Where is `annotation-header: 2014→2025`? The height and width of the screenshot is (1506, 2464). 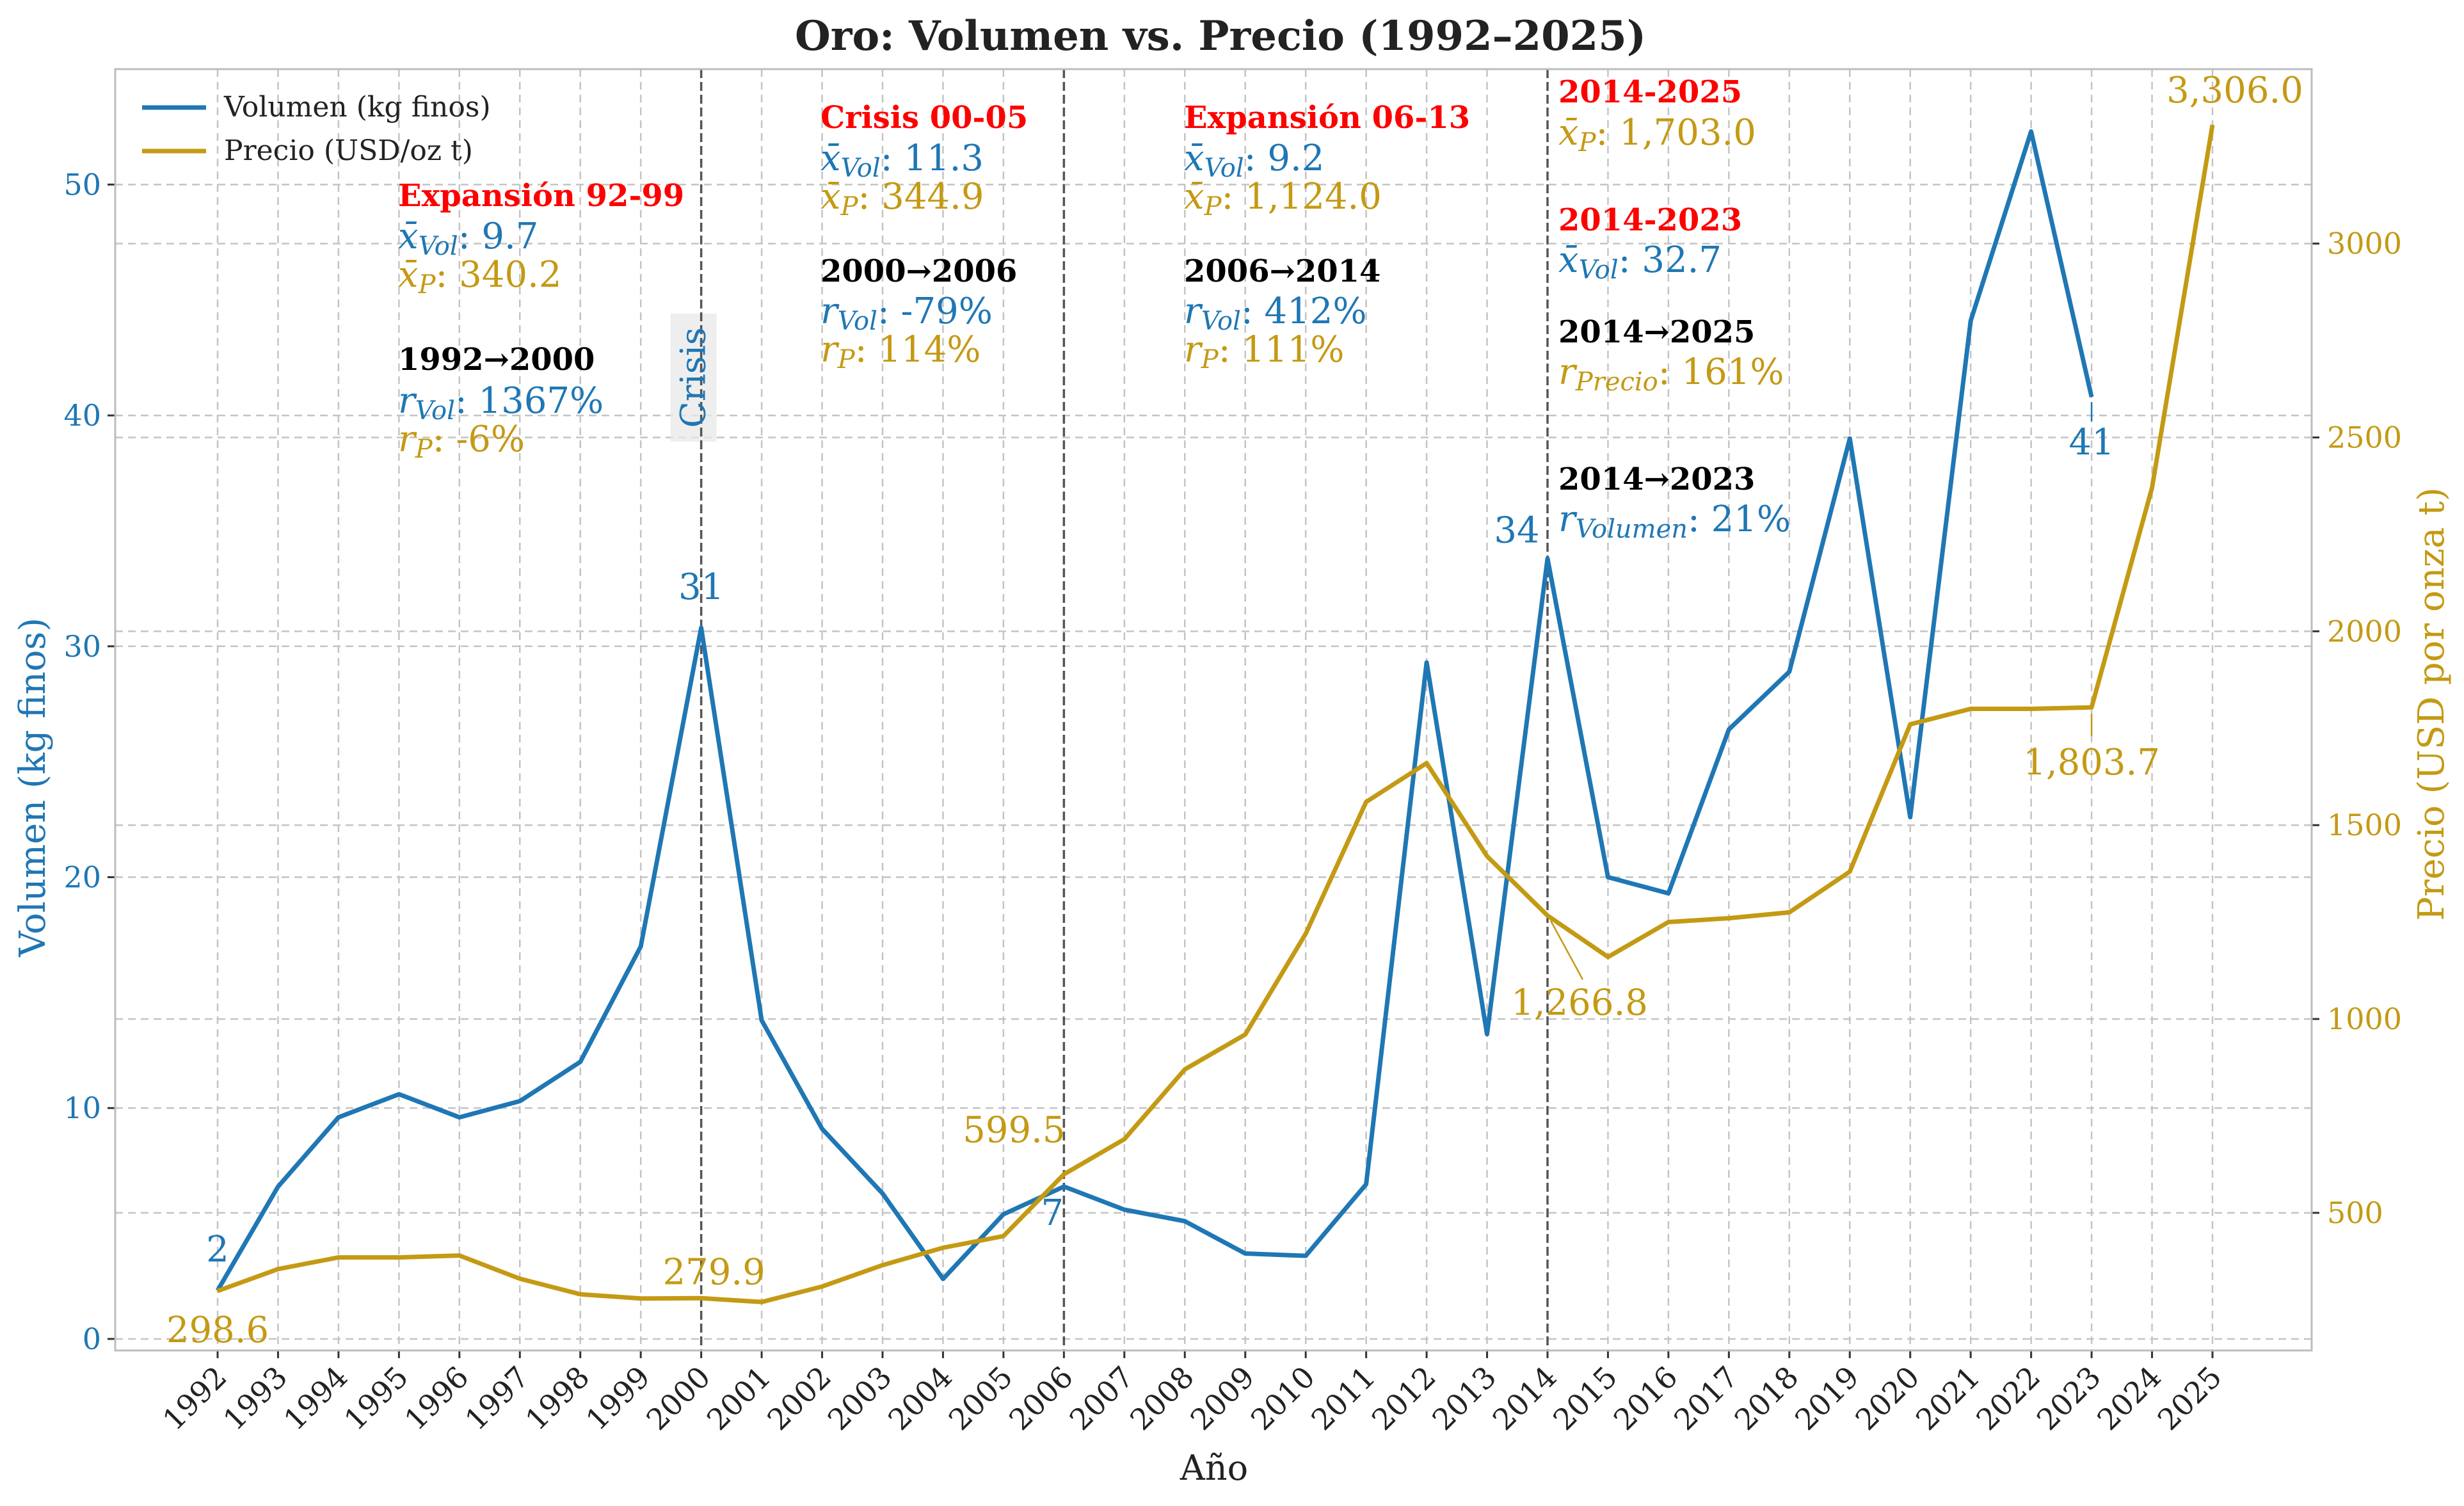
annotation-header: 2014→2025 is located at coordinates (1656, 332).